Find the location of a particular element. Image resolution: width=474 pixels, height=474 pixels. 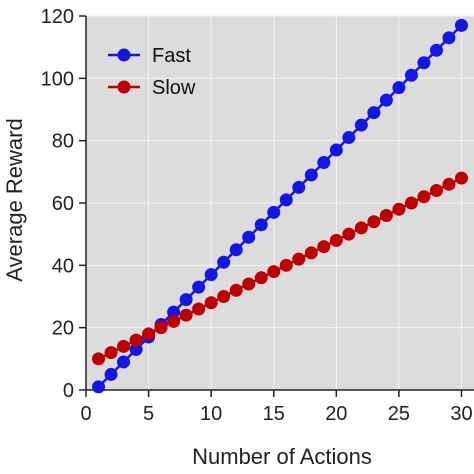

y-tick-label: 80 is located at coordinates (63, 142).